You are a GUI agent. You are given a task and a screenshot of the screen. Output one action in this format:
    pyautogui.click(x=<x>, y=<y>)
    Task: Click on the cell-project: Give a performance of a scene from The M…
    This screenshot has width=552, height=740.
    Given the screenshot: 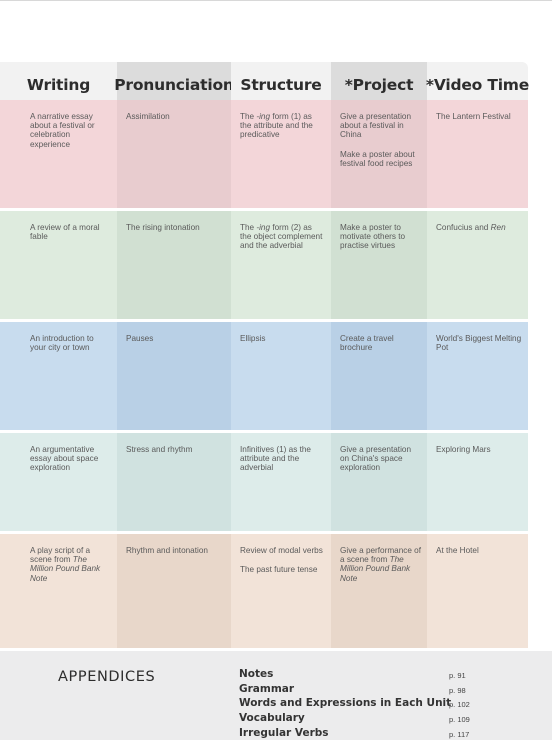 What is the action you would take?
    pyautogui.click(x=379, y=591)
    